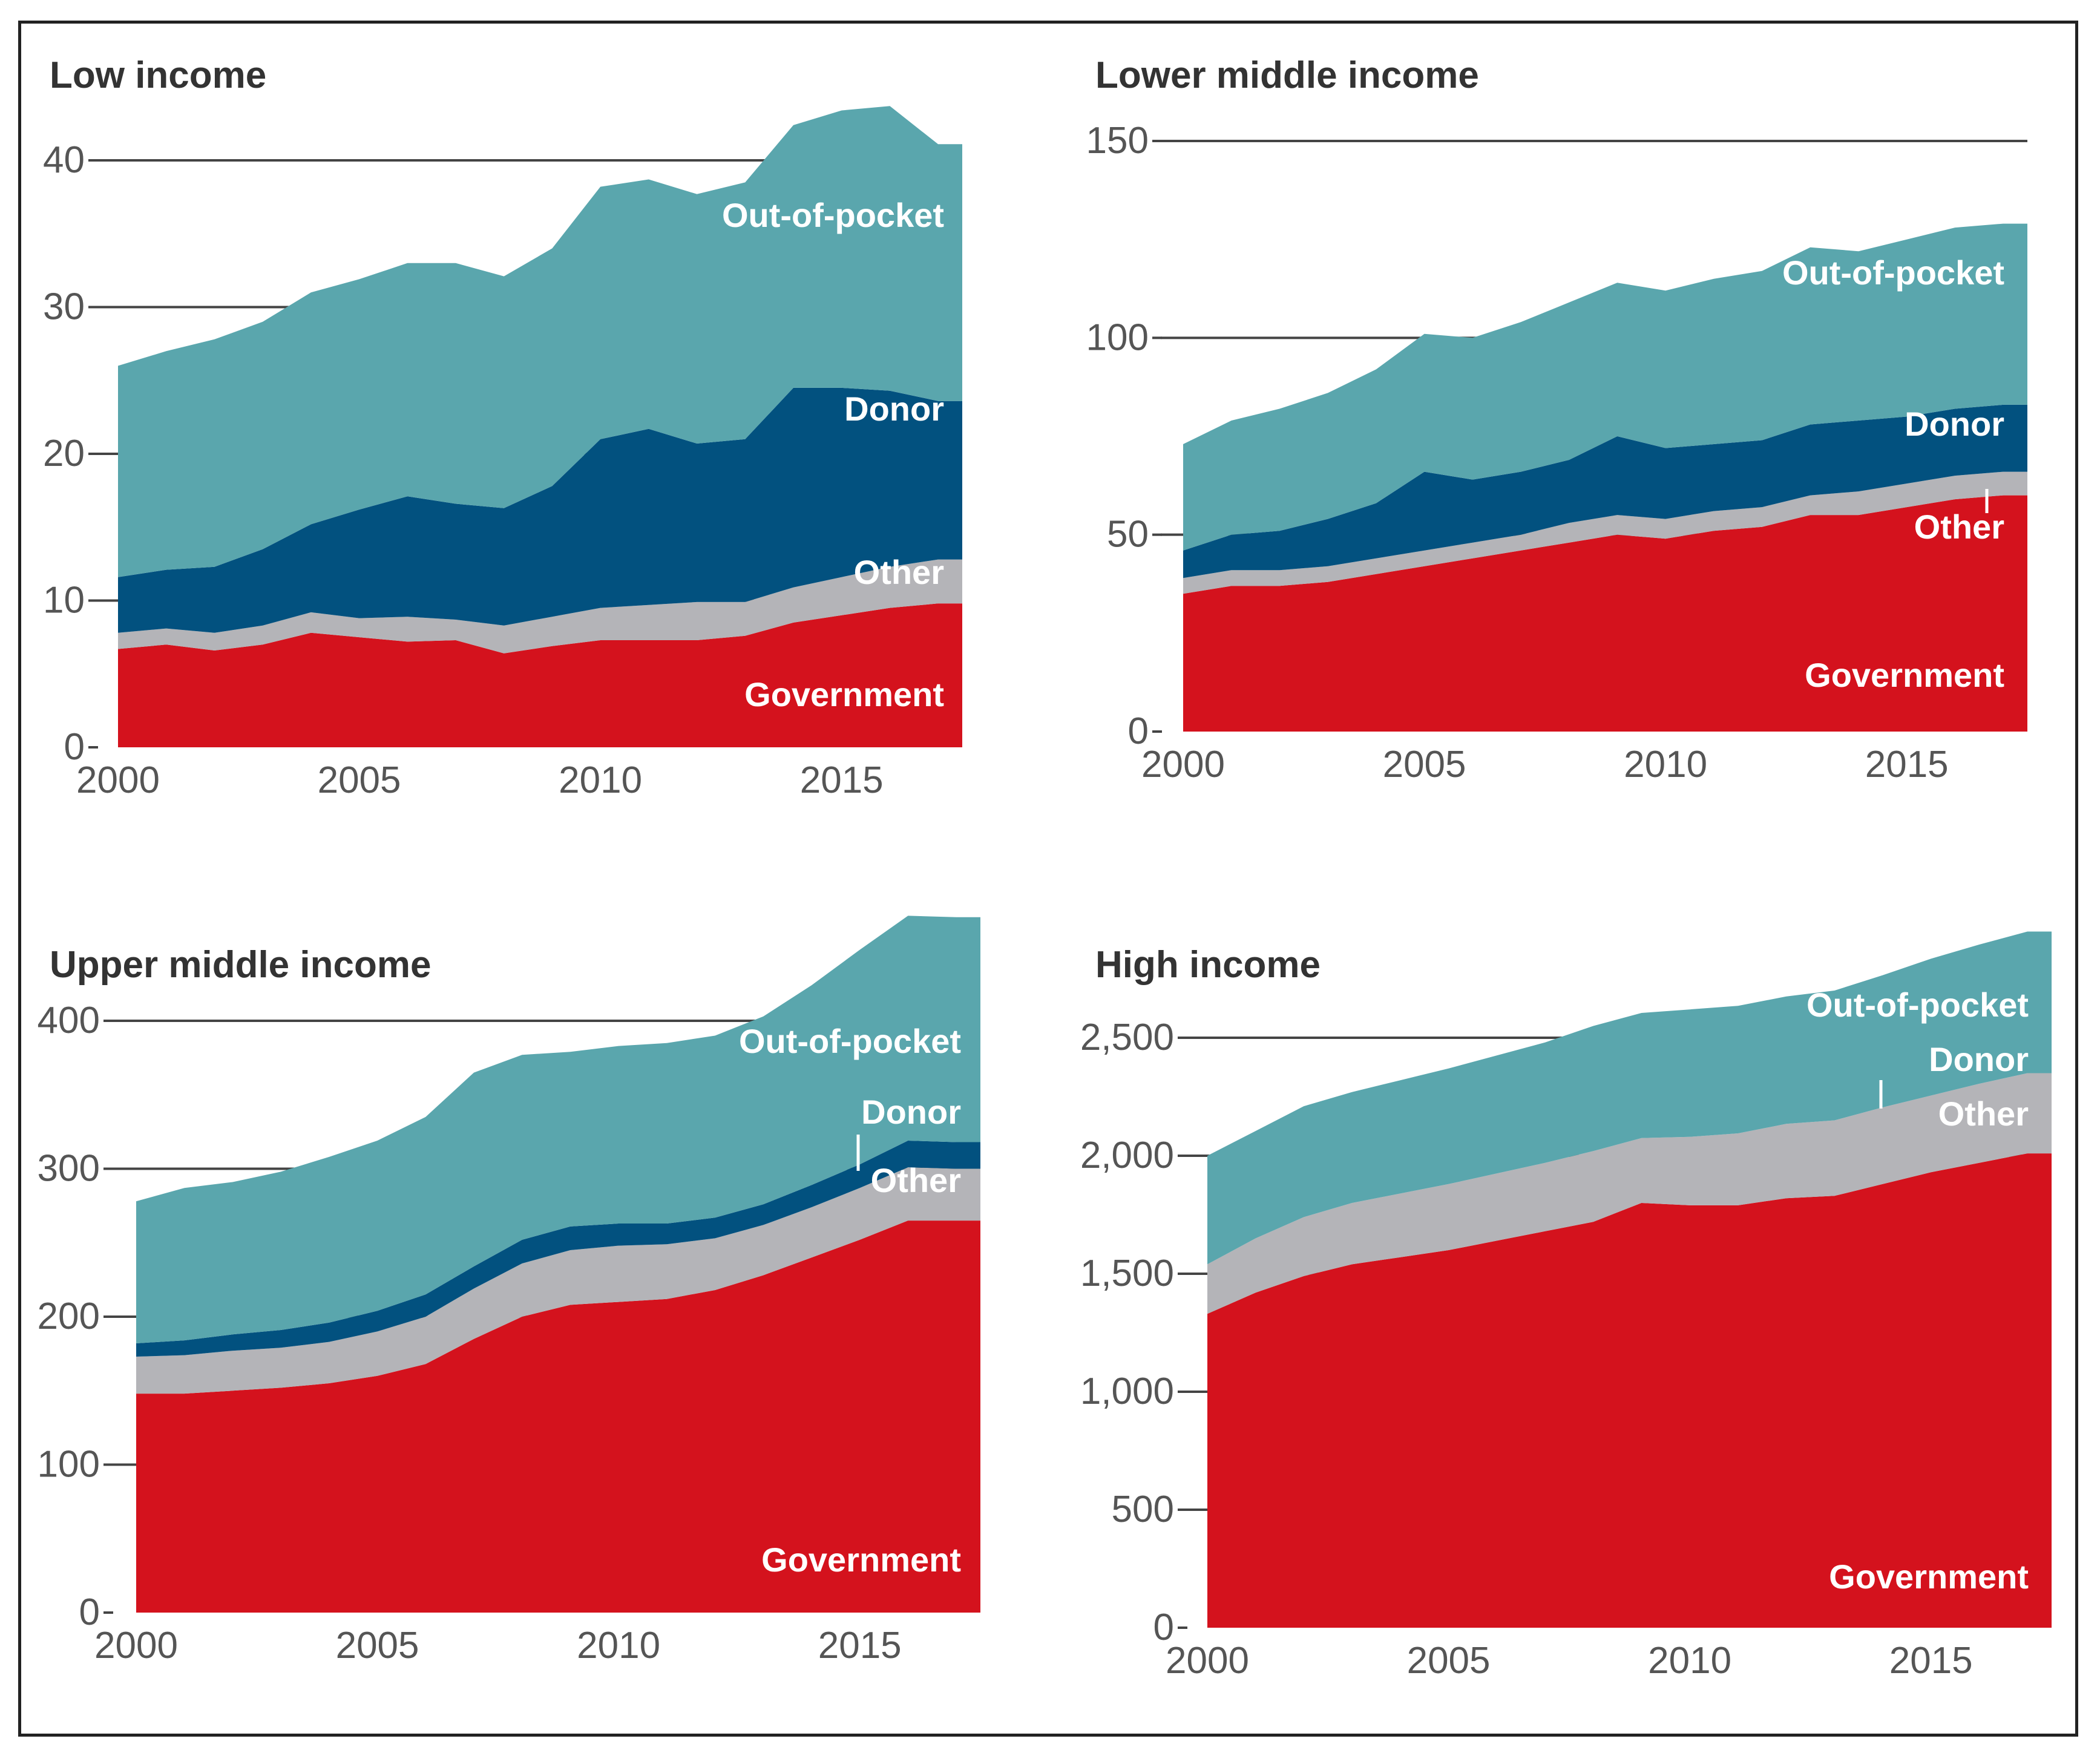  I want to click on y-tick-label: 400, so click(69, 1020).